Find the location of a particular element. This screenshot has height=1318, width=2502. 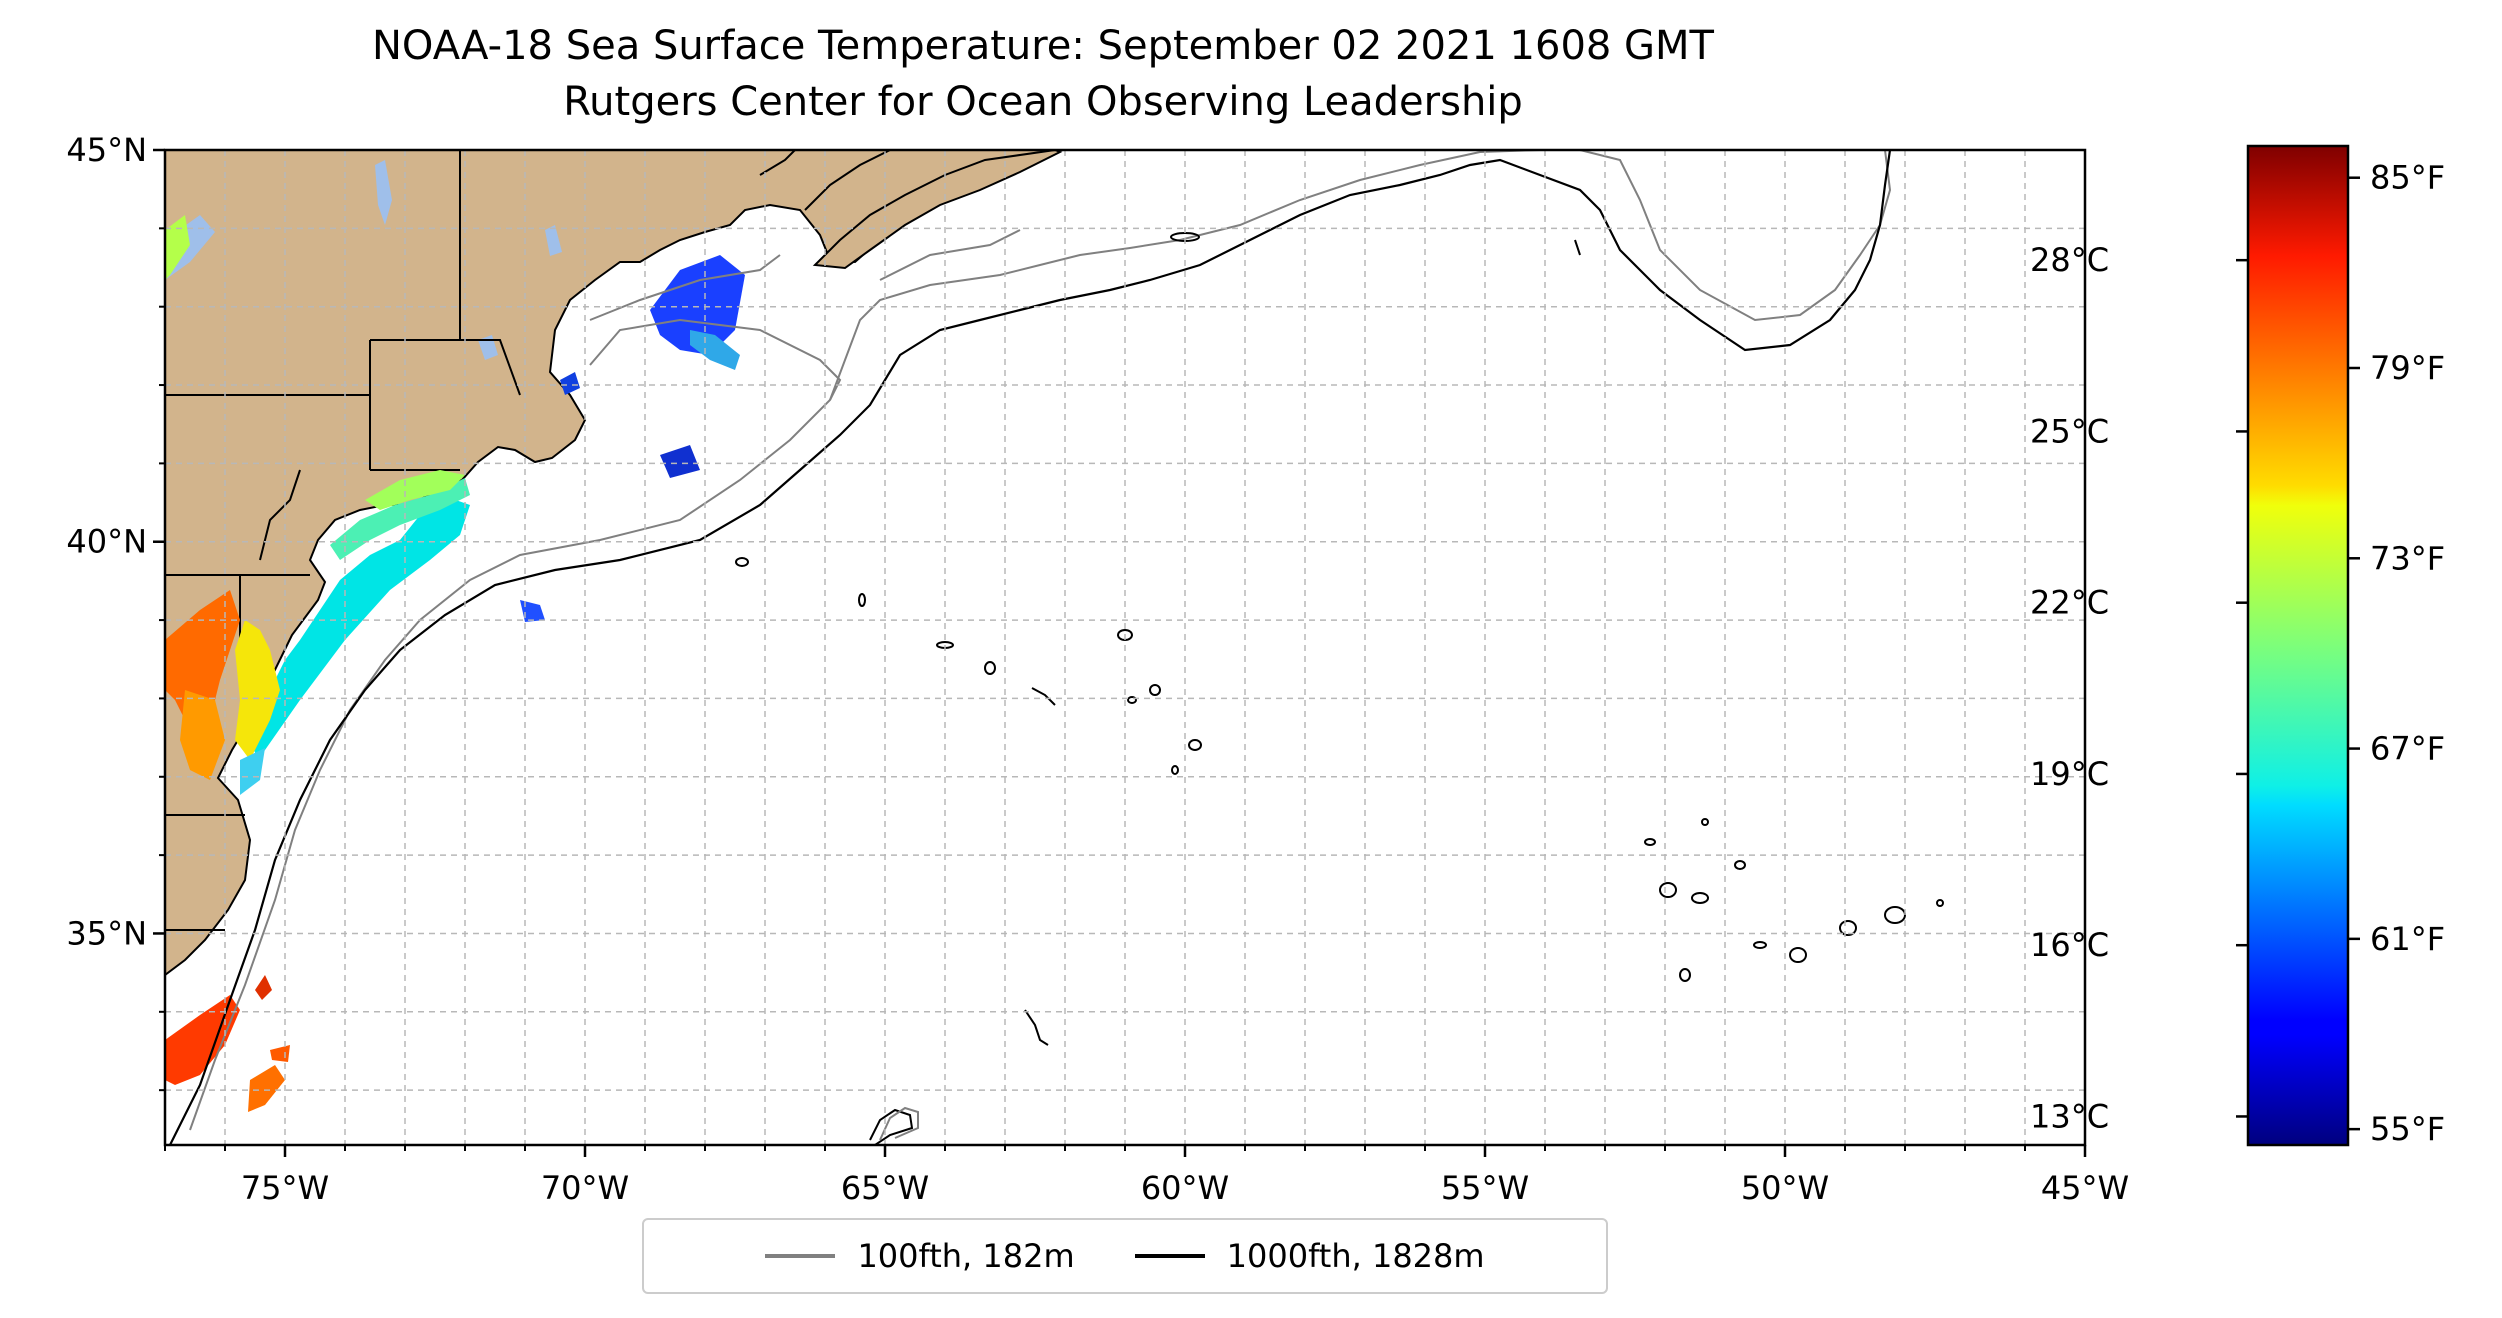

colorbar-c-label: 28°C is located at coordinates (2069, 260).